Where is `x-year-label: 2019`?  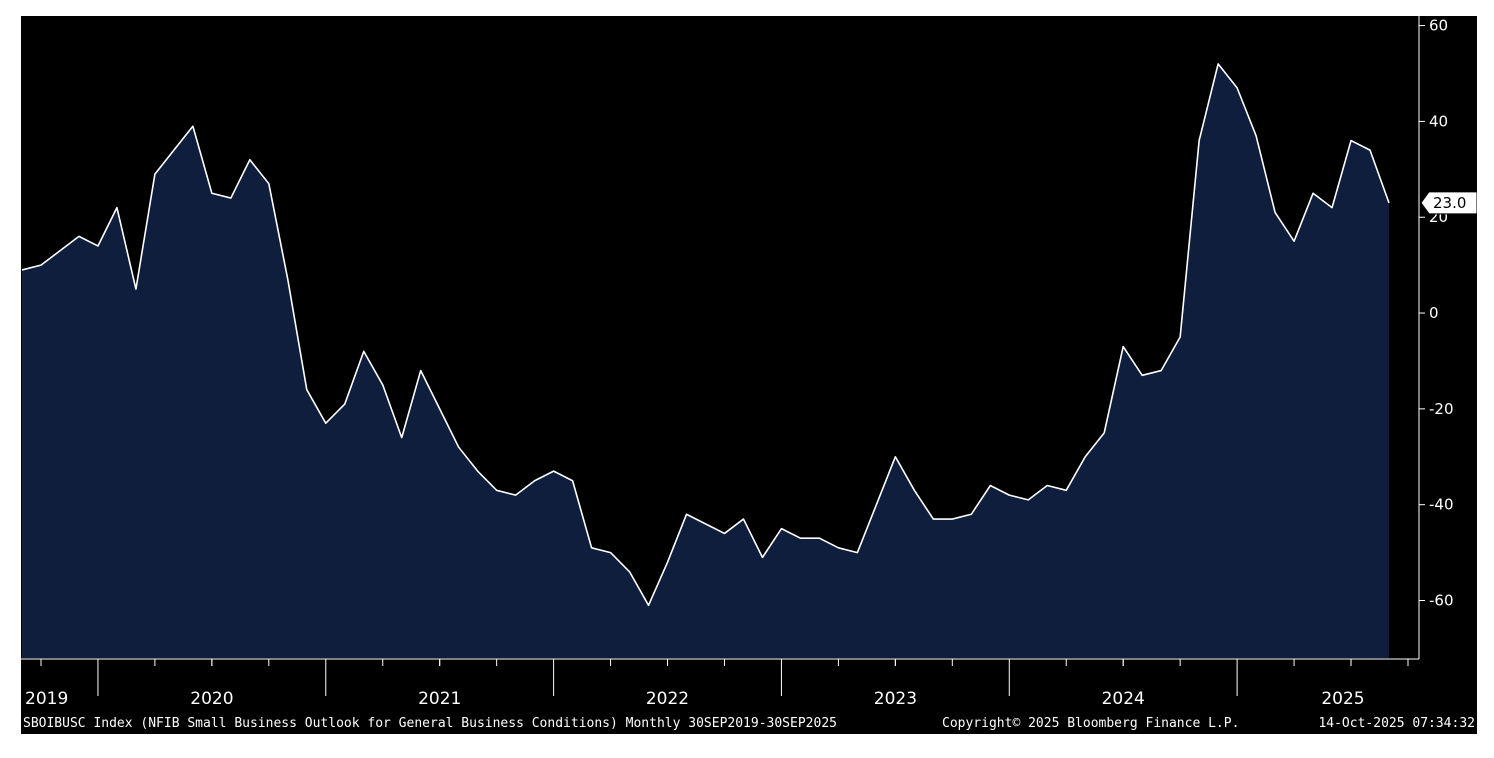
x-year-label: 2019 is located at coordinates (46, 699).